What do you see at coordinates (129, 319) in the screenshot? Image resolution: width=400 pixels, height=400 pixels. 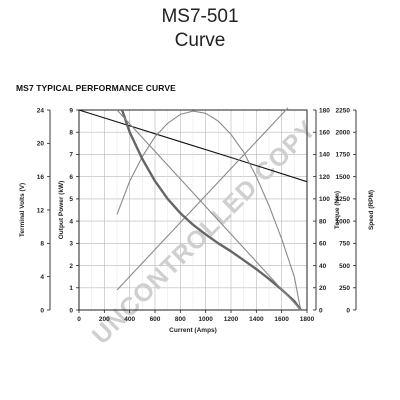 I see `x-tick-label: 400` at bounding box center [129, 319].